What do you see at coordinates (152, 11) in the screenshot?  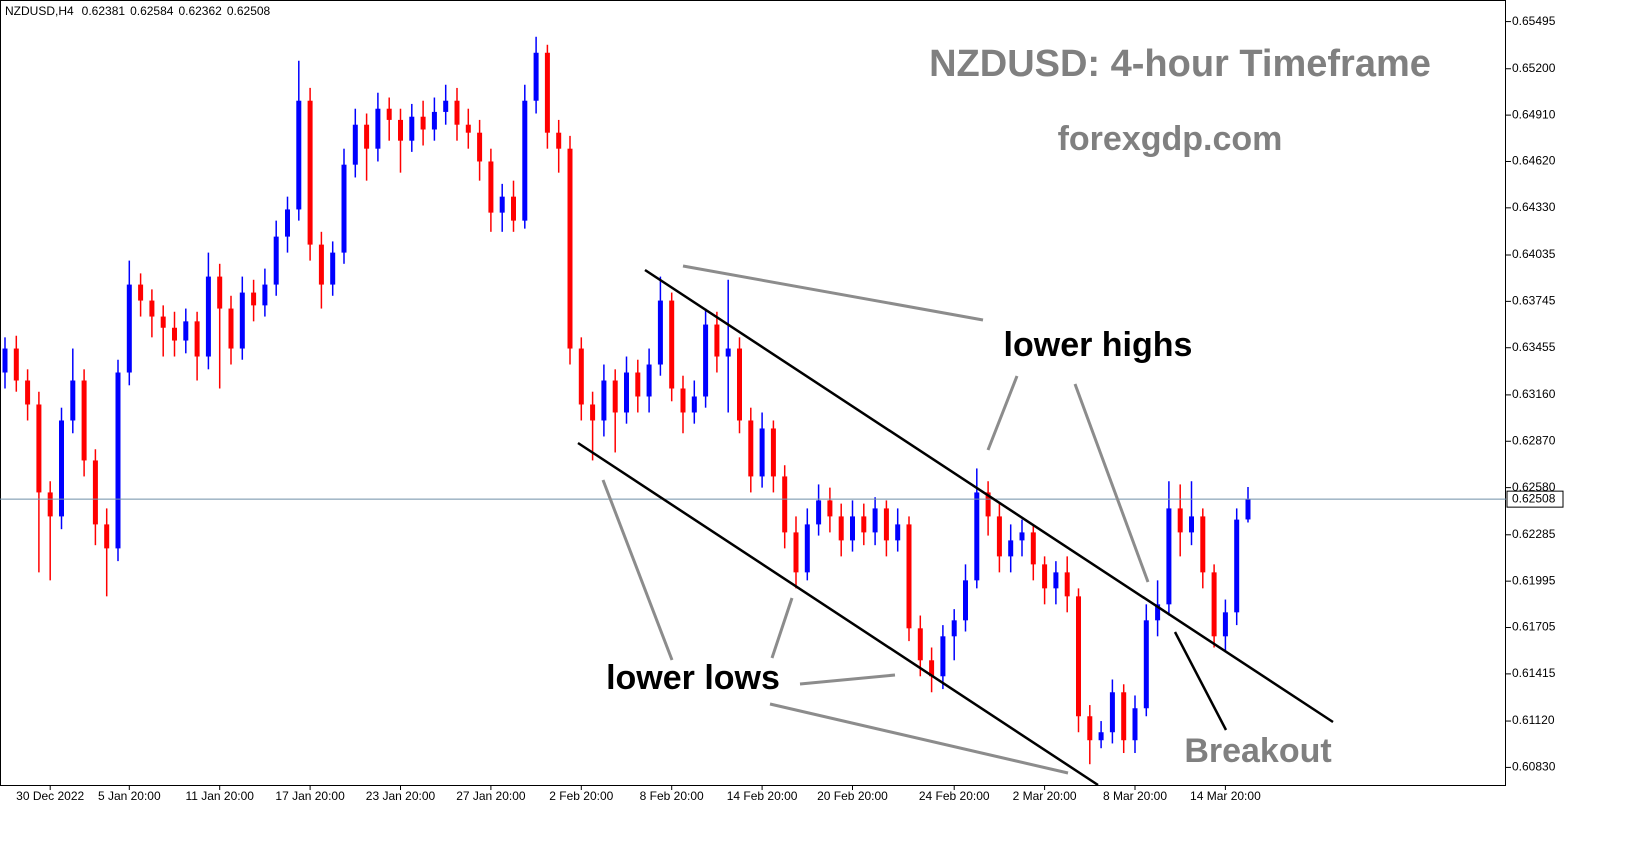 I see `ohlc-high: 0.62584` at bounding box center [152, 11].